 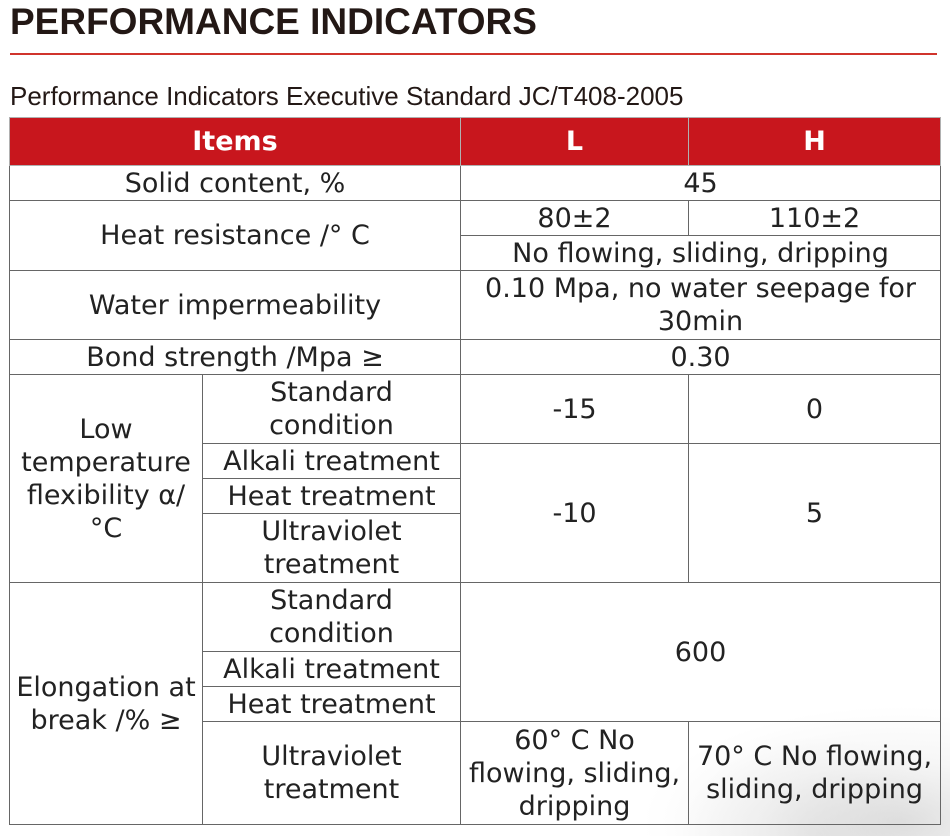 I want to click on table-row: Heat resistance /° C 80±2 110±2, so click(x=475, y=235).